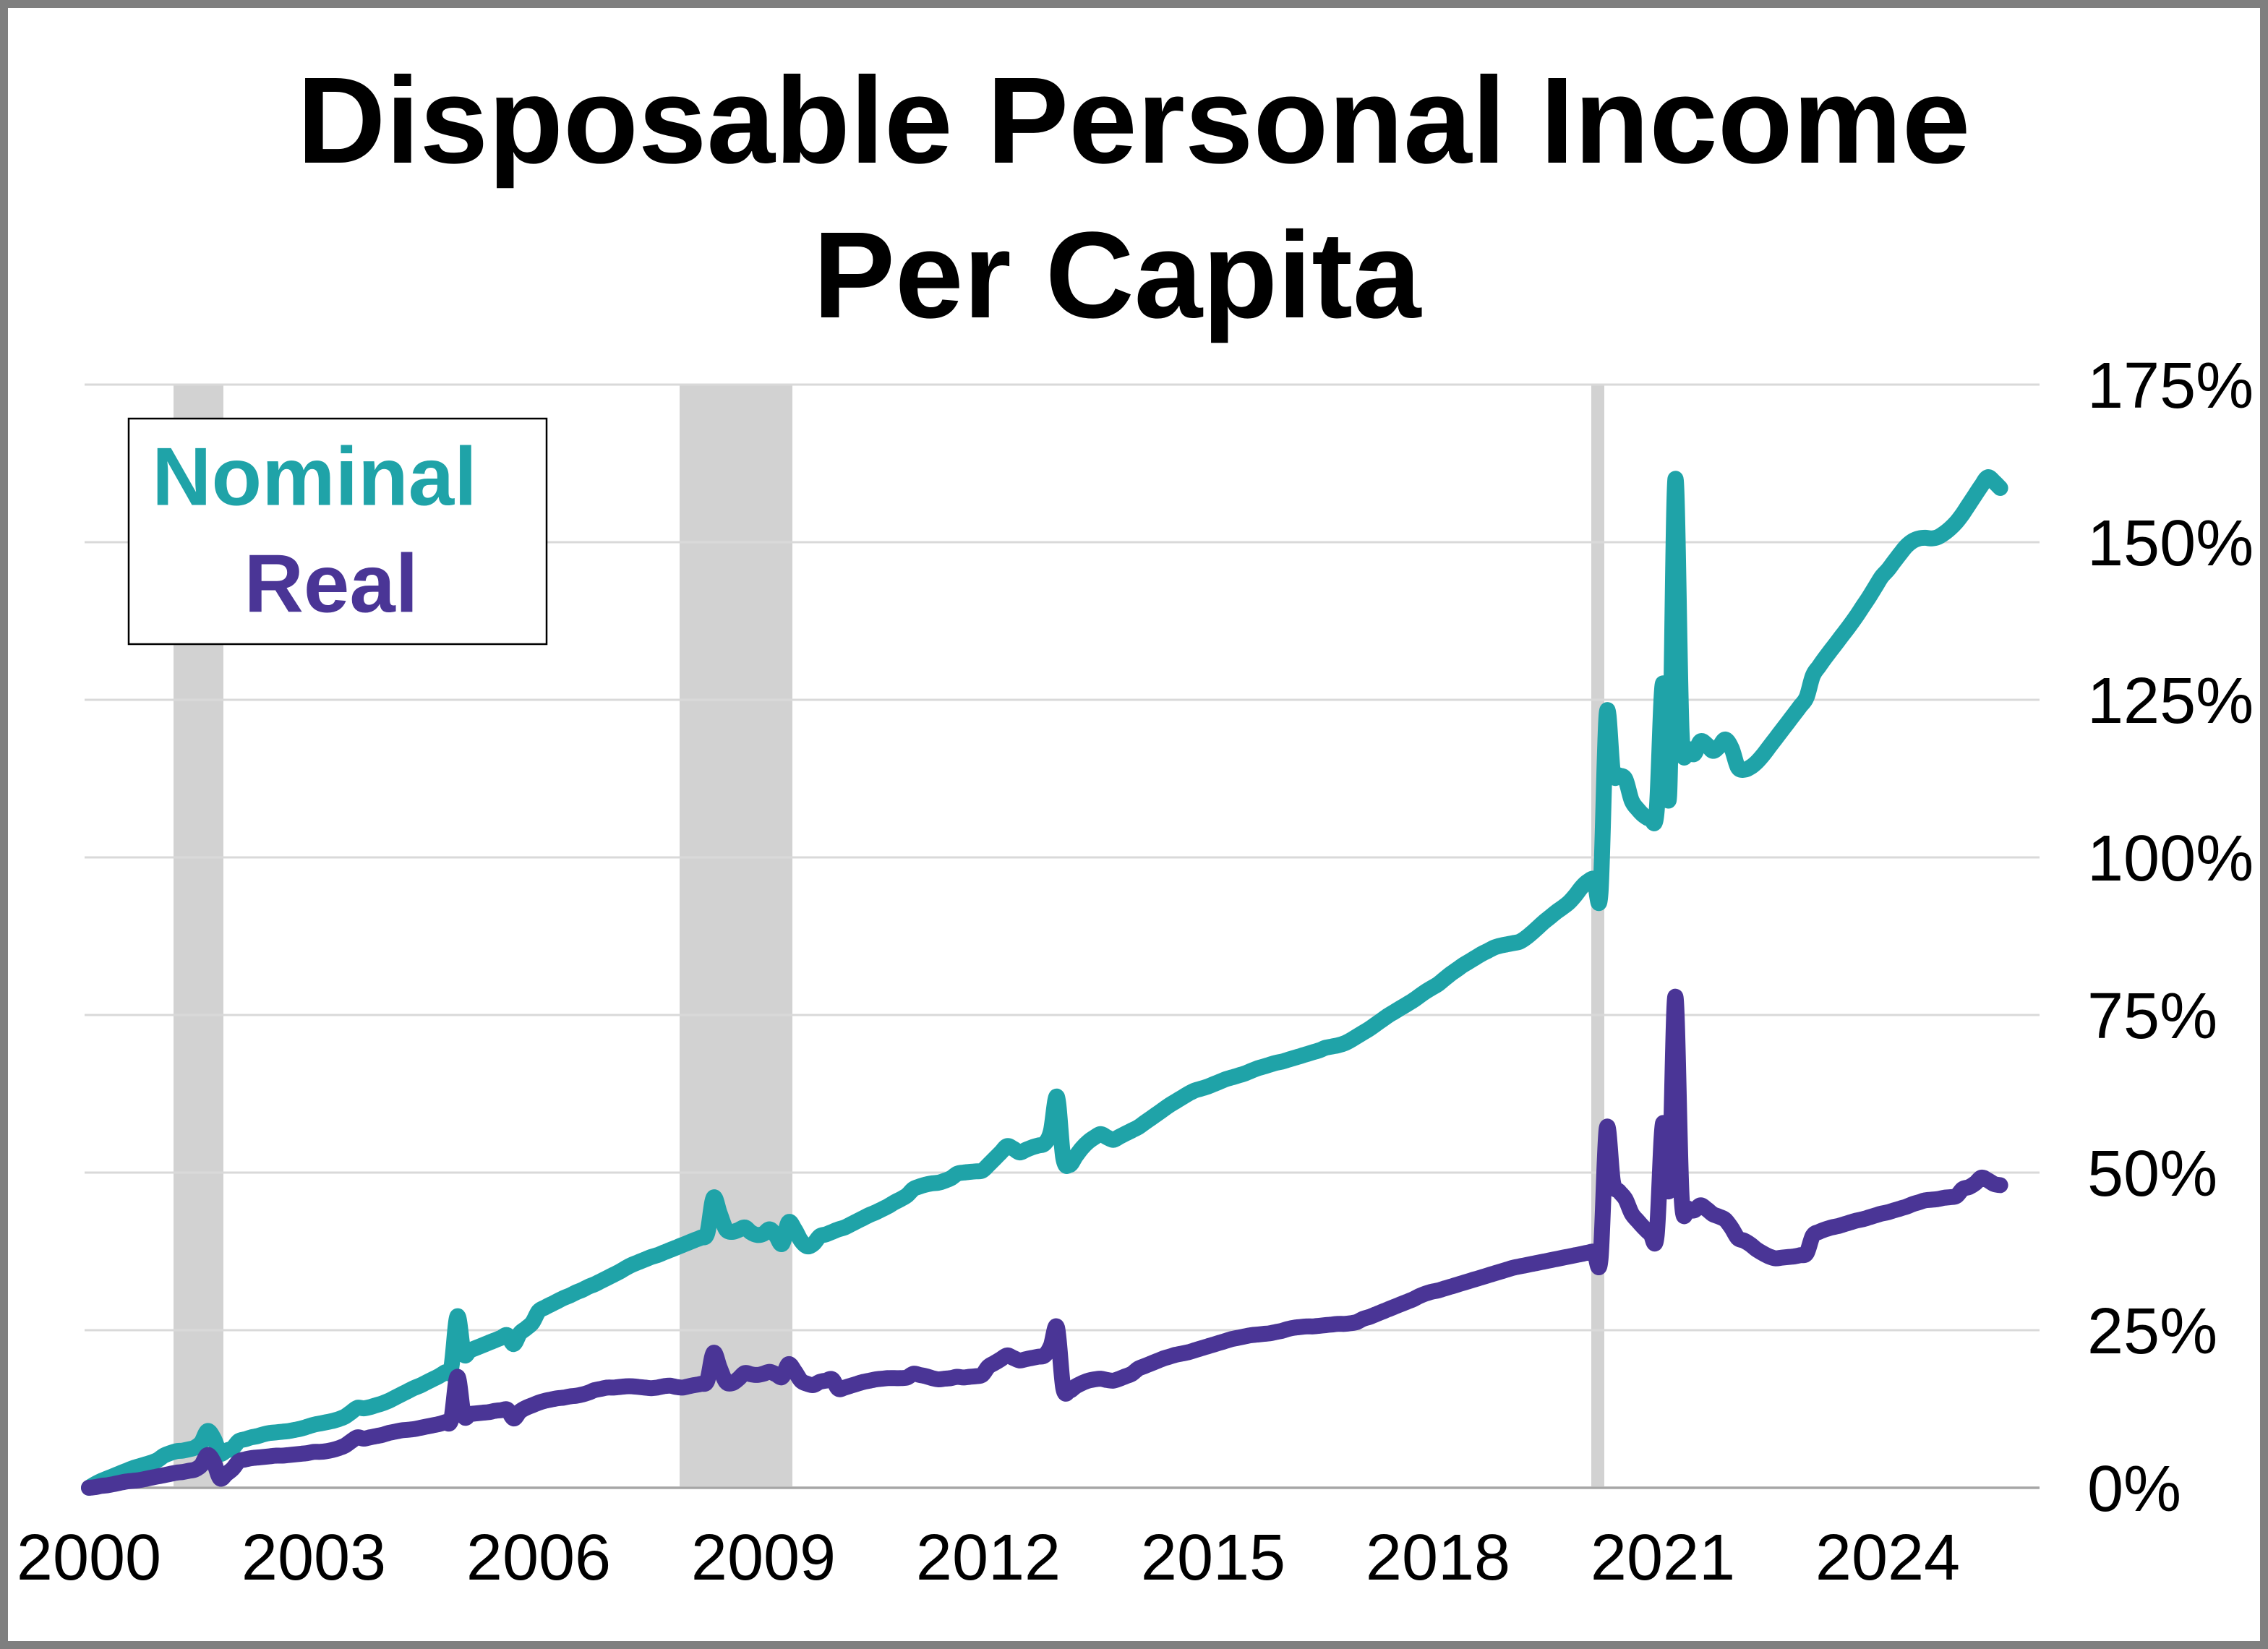  Describe the element at coordinates (2170, 386) in the screenshot. I see `svg-text: 175%` at that location.